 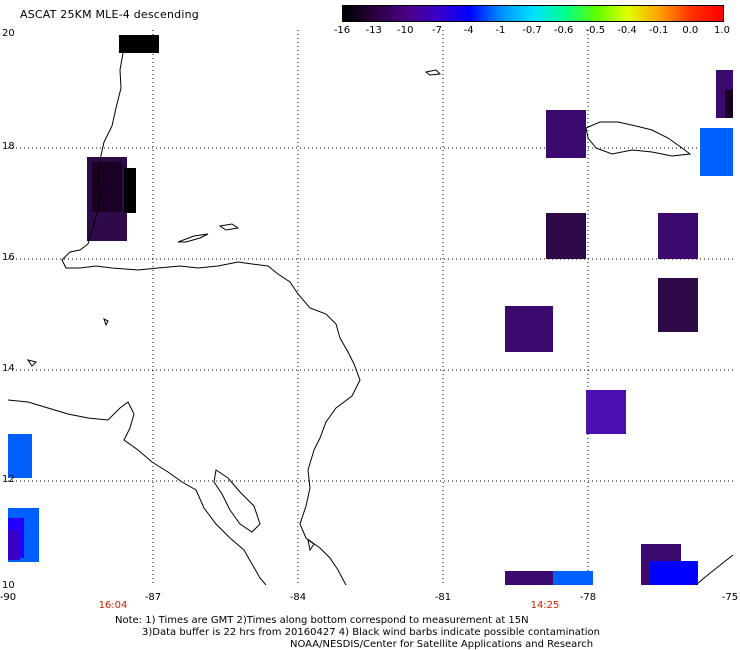 I want to click on colorbar-label: -0.5, so click(x=595, y=30).